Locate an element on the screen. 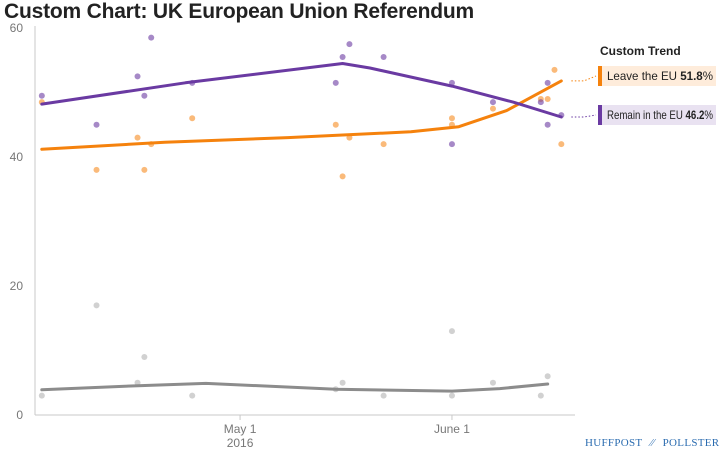 Image resolution: width=720 pixels, height=455 pixels. x-tick-year-label: 2016 is located at coordinates (240, 443).